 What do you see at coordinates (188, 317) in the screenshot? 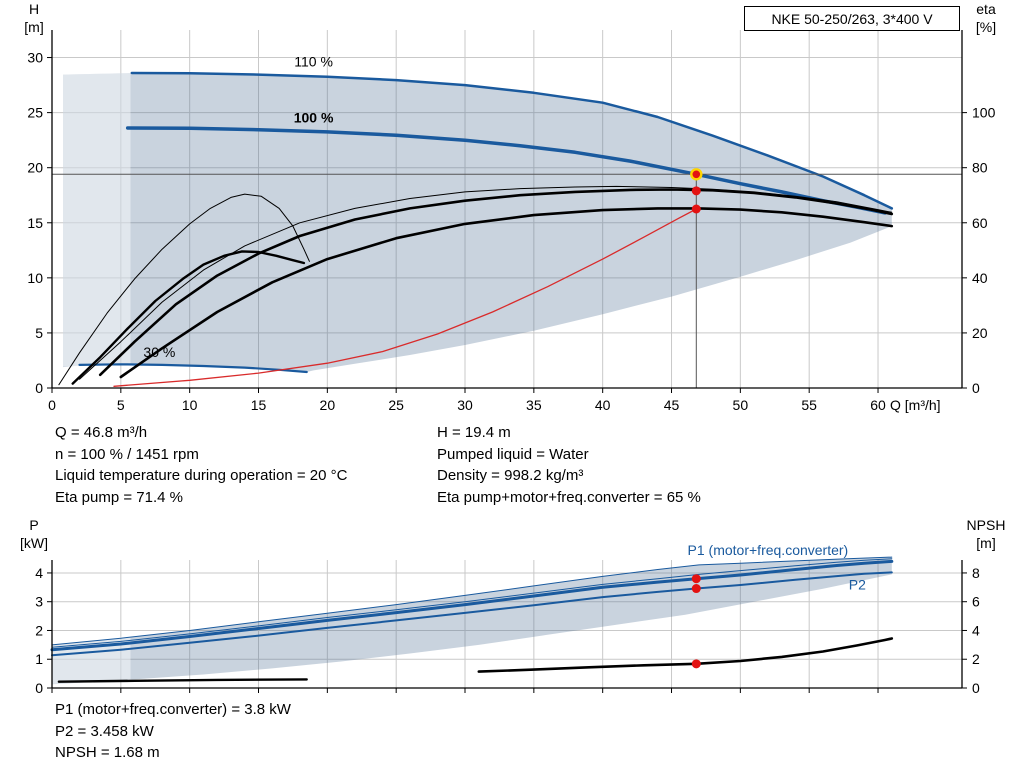
I see `curve-eta-reduced-speed-bold` at bounding box center [188, 317].